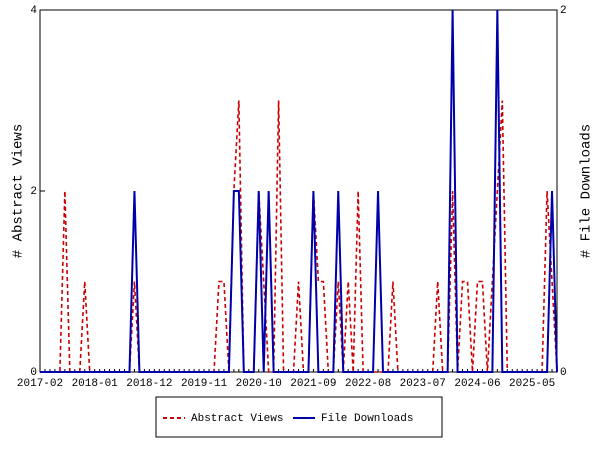 The height and width of the screenshot is (450, 600). What do you see at coordinates (367, 419) in the screenshot?
I see `legend-label: File Downloads` at bounding box center [367, 419].